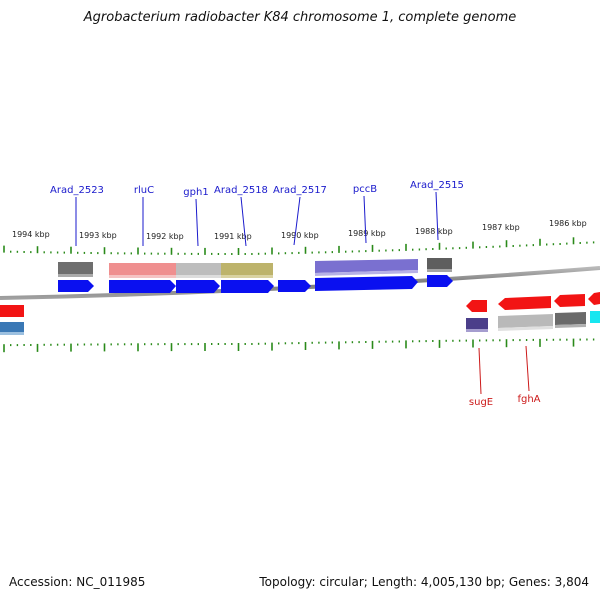  What do you see at coordinates (144, 190) in the screenshot?
I see `gene-label-rluc: rluC` at bounding box center [144, 190].